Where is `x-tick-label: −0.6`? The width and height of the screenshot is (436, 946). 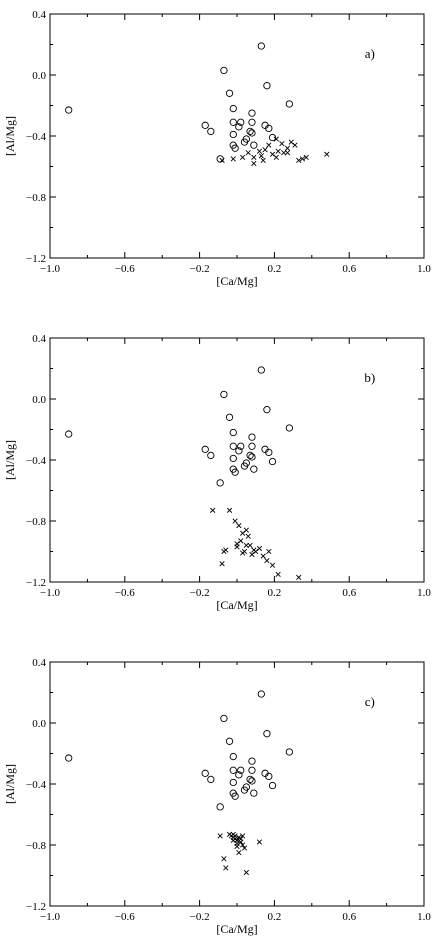
x-tick-label: −0.6 is located at coordinates (125, 917).